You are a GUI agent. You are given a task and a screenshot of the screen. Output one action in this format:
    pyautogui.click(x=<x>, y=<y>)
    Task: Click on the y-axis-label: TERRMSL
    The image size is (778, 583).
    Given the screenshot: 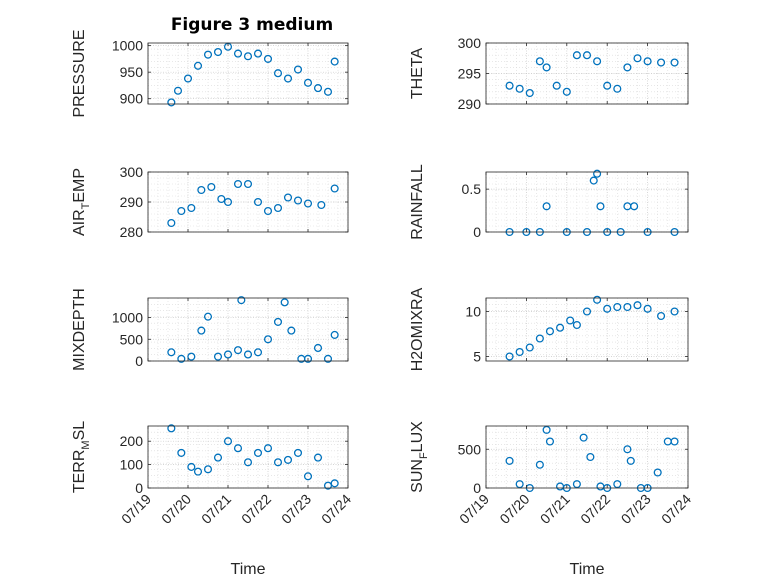 What is the action you would take?
    pyautogui.click(x=81, y=457)
    